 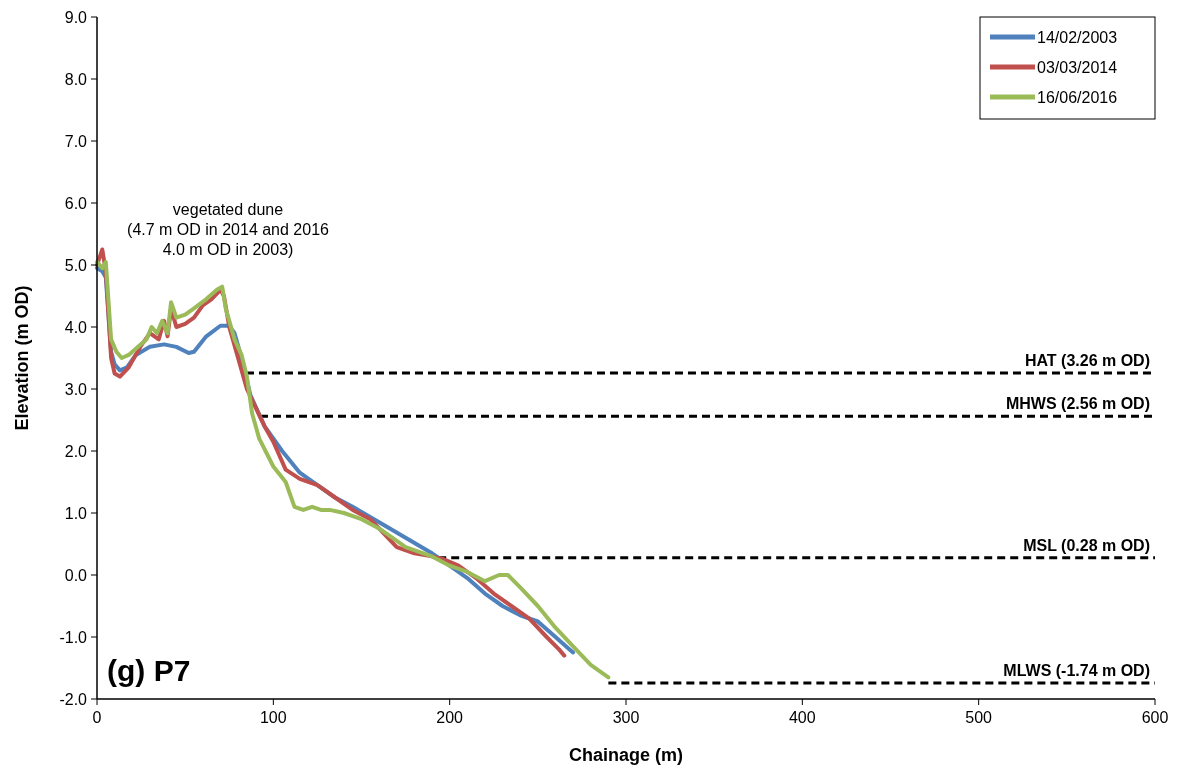 What do you see at coordinates (76, 389) in the screenshot?
I see `y-tick-label: 3.0` at bounding box center [76, 389].